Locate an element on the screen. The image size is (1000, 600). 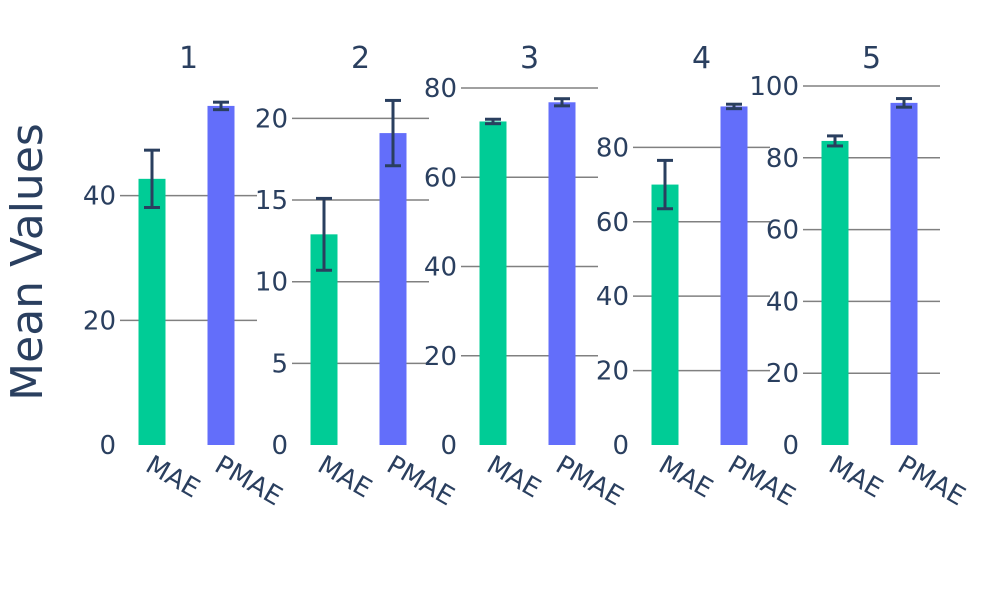
y-tick-label: 5 is located at coordinates (279, 364).